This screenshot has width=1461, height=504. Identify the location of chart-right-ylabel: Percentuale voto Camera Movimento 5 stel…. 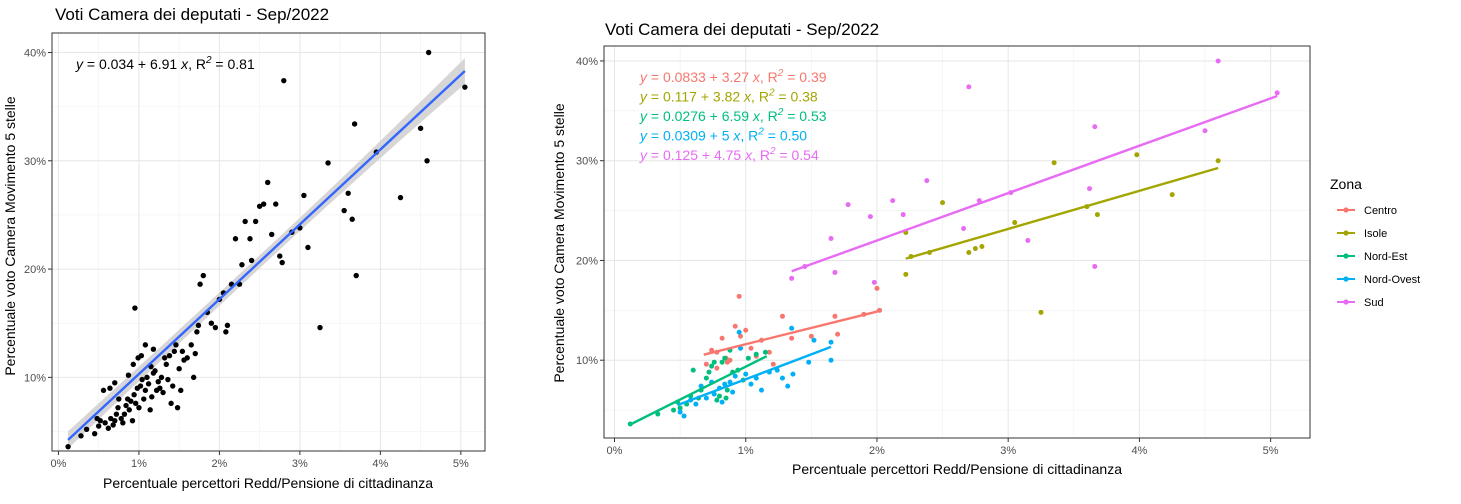
(559, 243).